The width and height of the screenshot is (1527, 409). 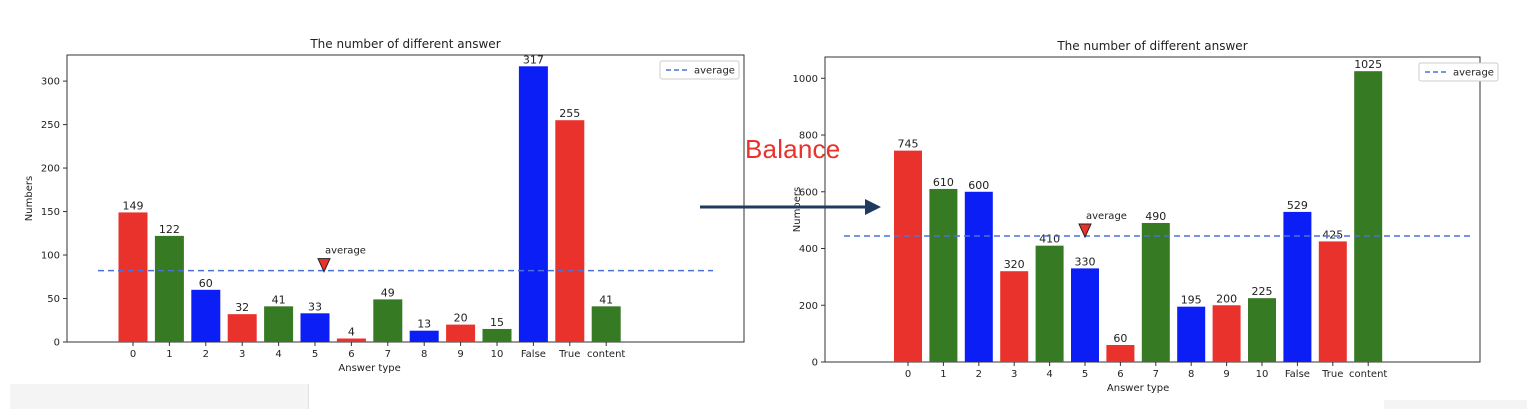 I want to click on bar-value-label: 1025, so click(x=1368, y=64).